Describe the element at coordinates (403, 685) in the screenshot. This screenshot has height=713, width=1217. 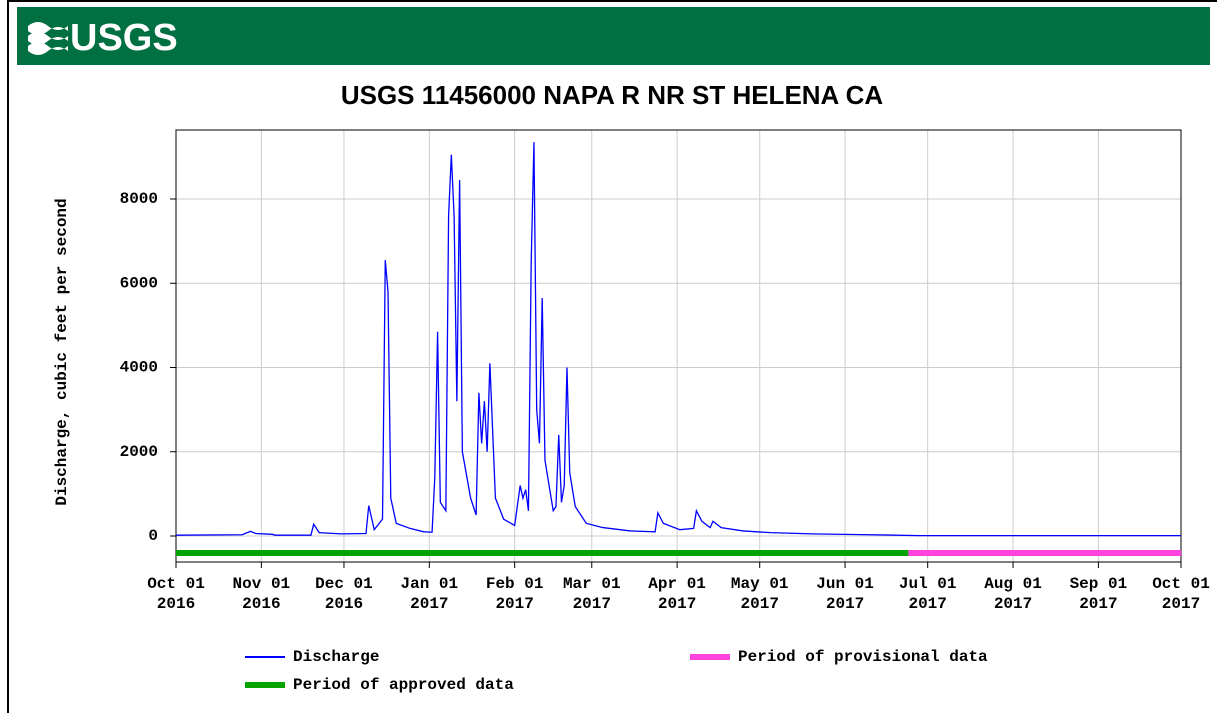
I see `legend-label: Period of approved data` at that location.